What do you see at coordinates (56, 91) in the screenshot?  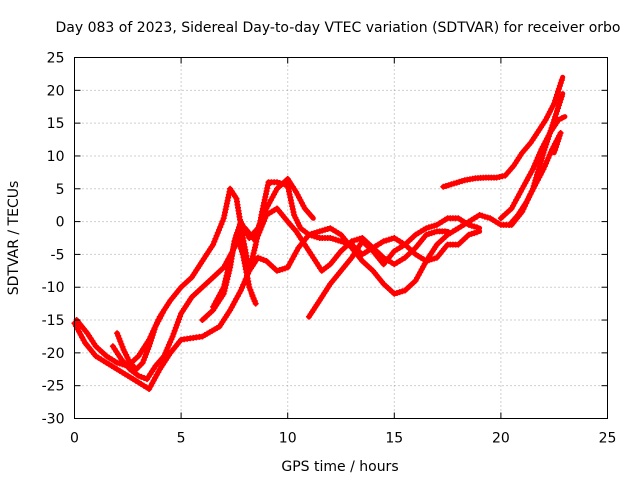 I see `y-tick-label: 20` at bounding box center [56, 91].